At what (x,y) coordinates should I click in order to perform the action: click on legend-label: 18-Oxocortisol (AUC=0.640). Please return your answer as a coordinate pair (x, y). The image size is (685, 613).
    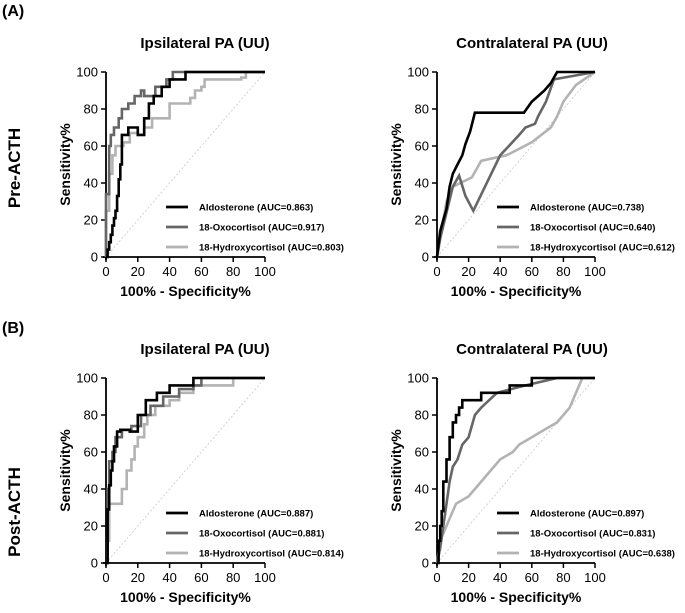
    Looking at the image, I should click on (592, 228).